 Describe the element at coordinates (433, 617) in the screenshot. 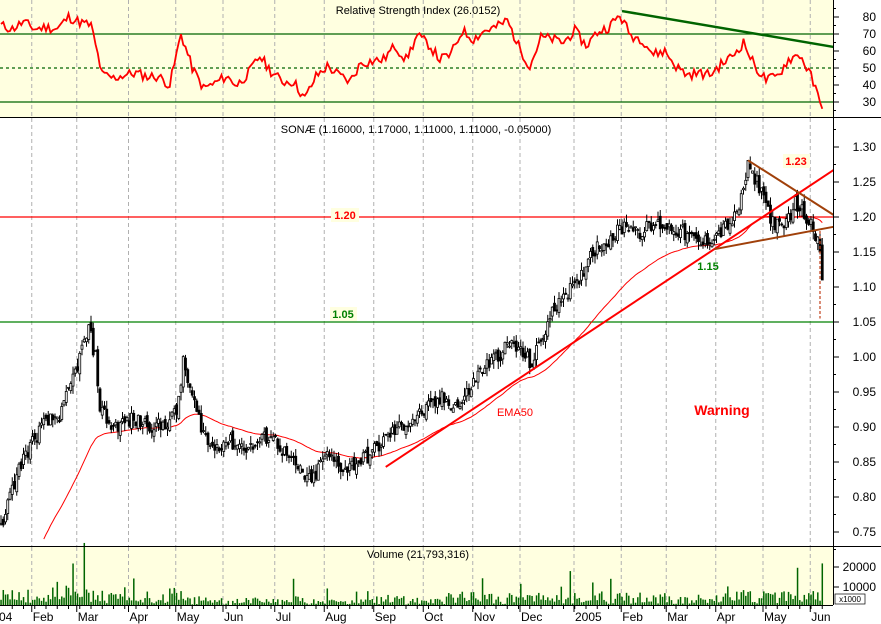

I see `x-tick-label: Oct` at that location.